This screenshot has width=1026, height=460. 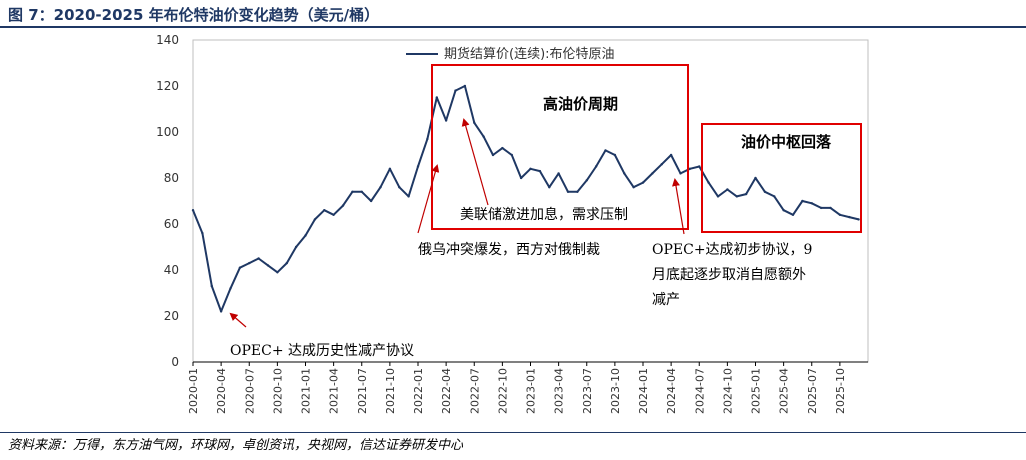 What do you see at coordinates (171, 178) in the screenshot?
I see `y-tick-label: 80` at bounding box center [171, 178].